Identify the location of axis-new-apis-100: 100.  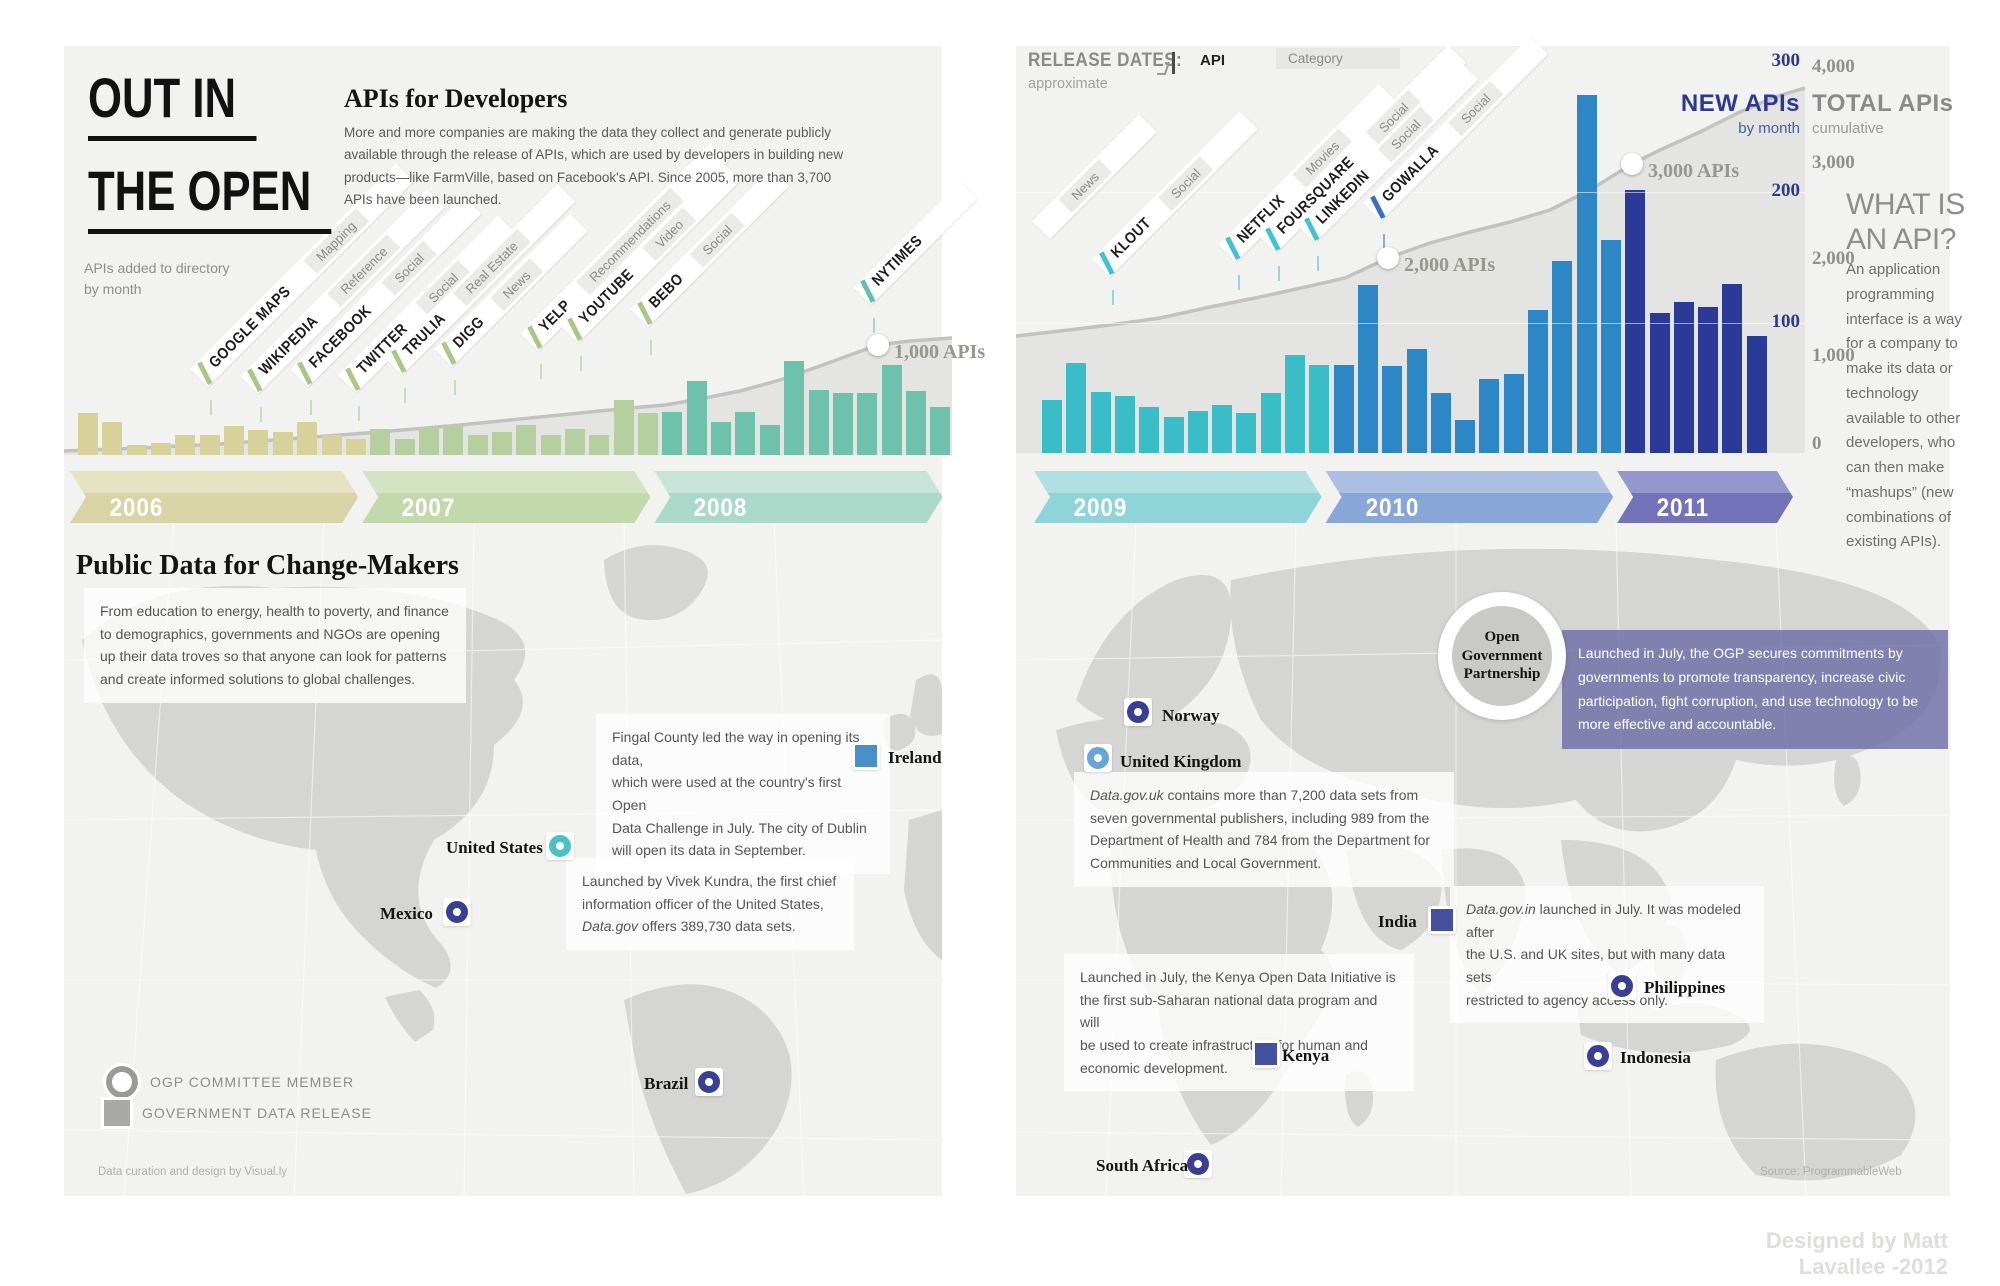
(1786, 321).